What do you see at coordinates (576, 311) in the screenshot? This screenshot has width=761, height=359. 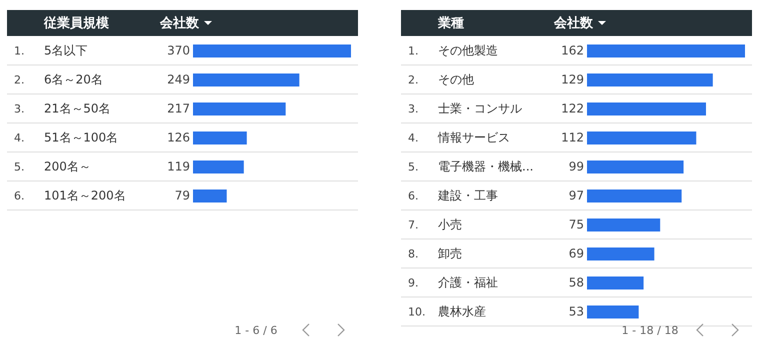 I see `data-label: 53` at bounding box center [576, 311].